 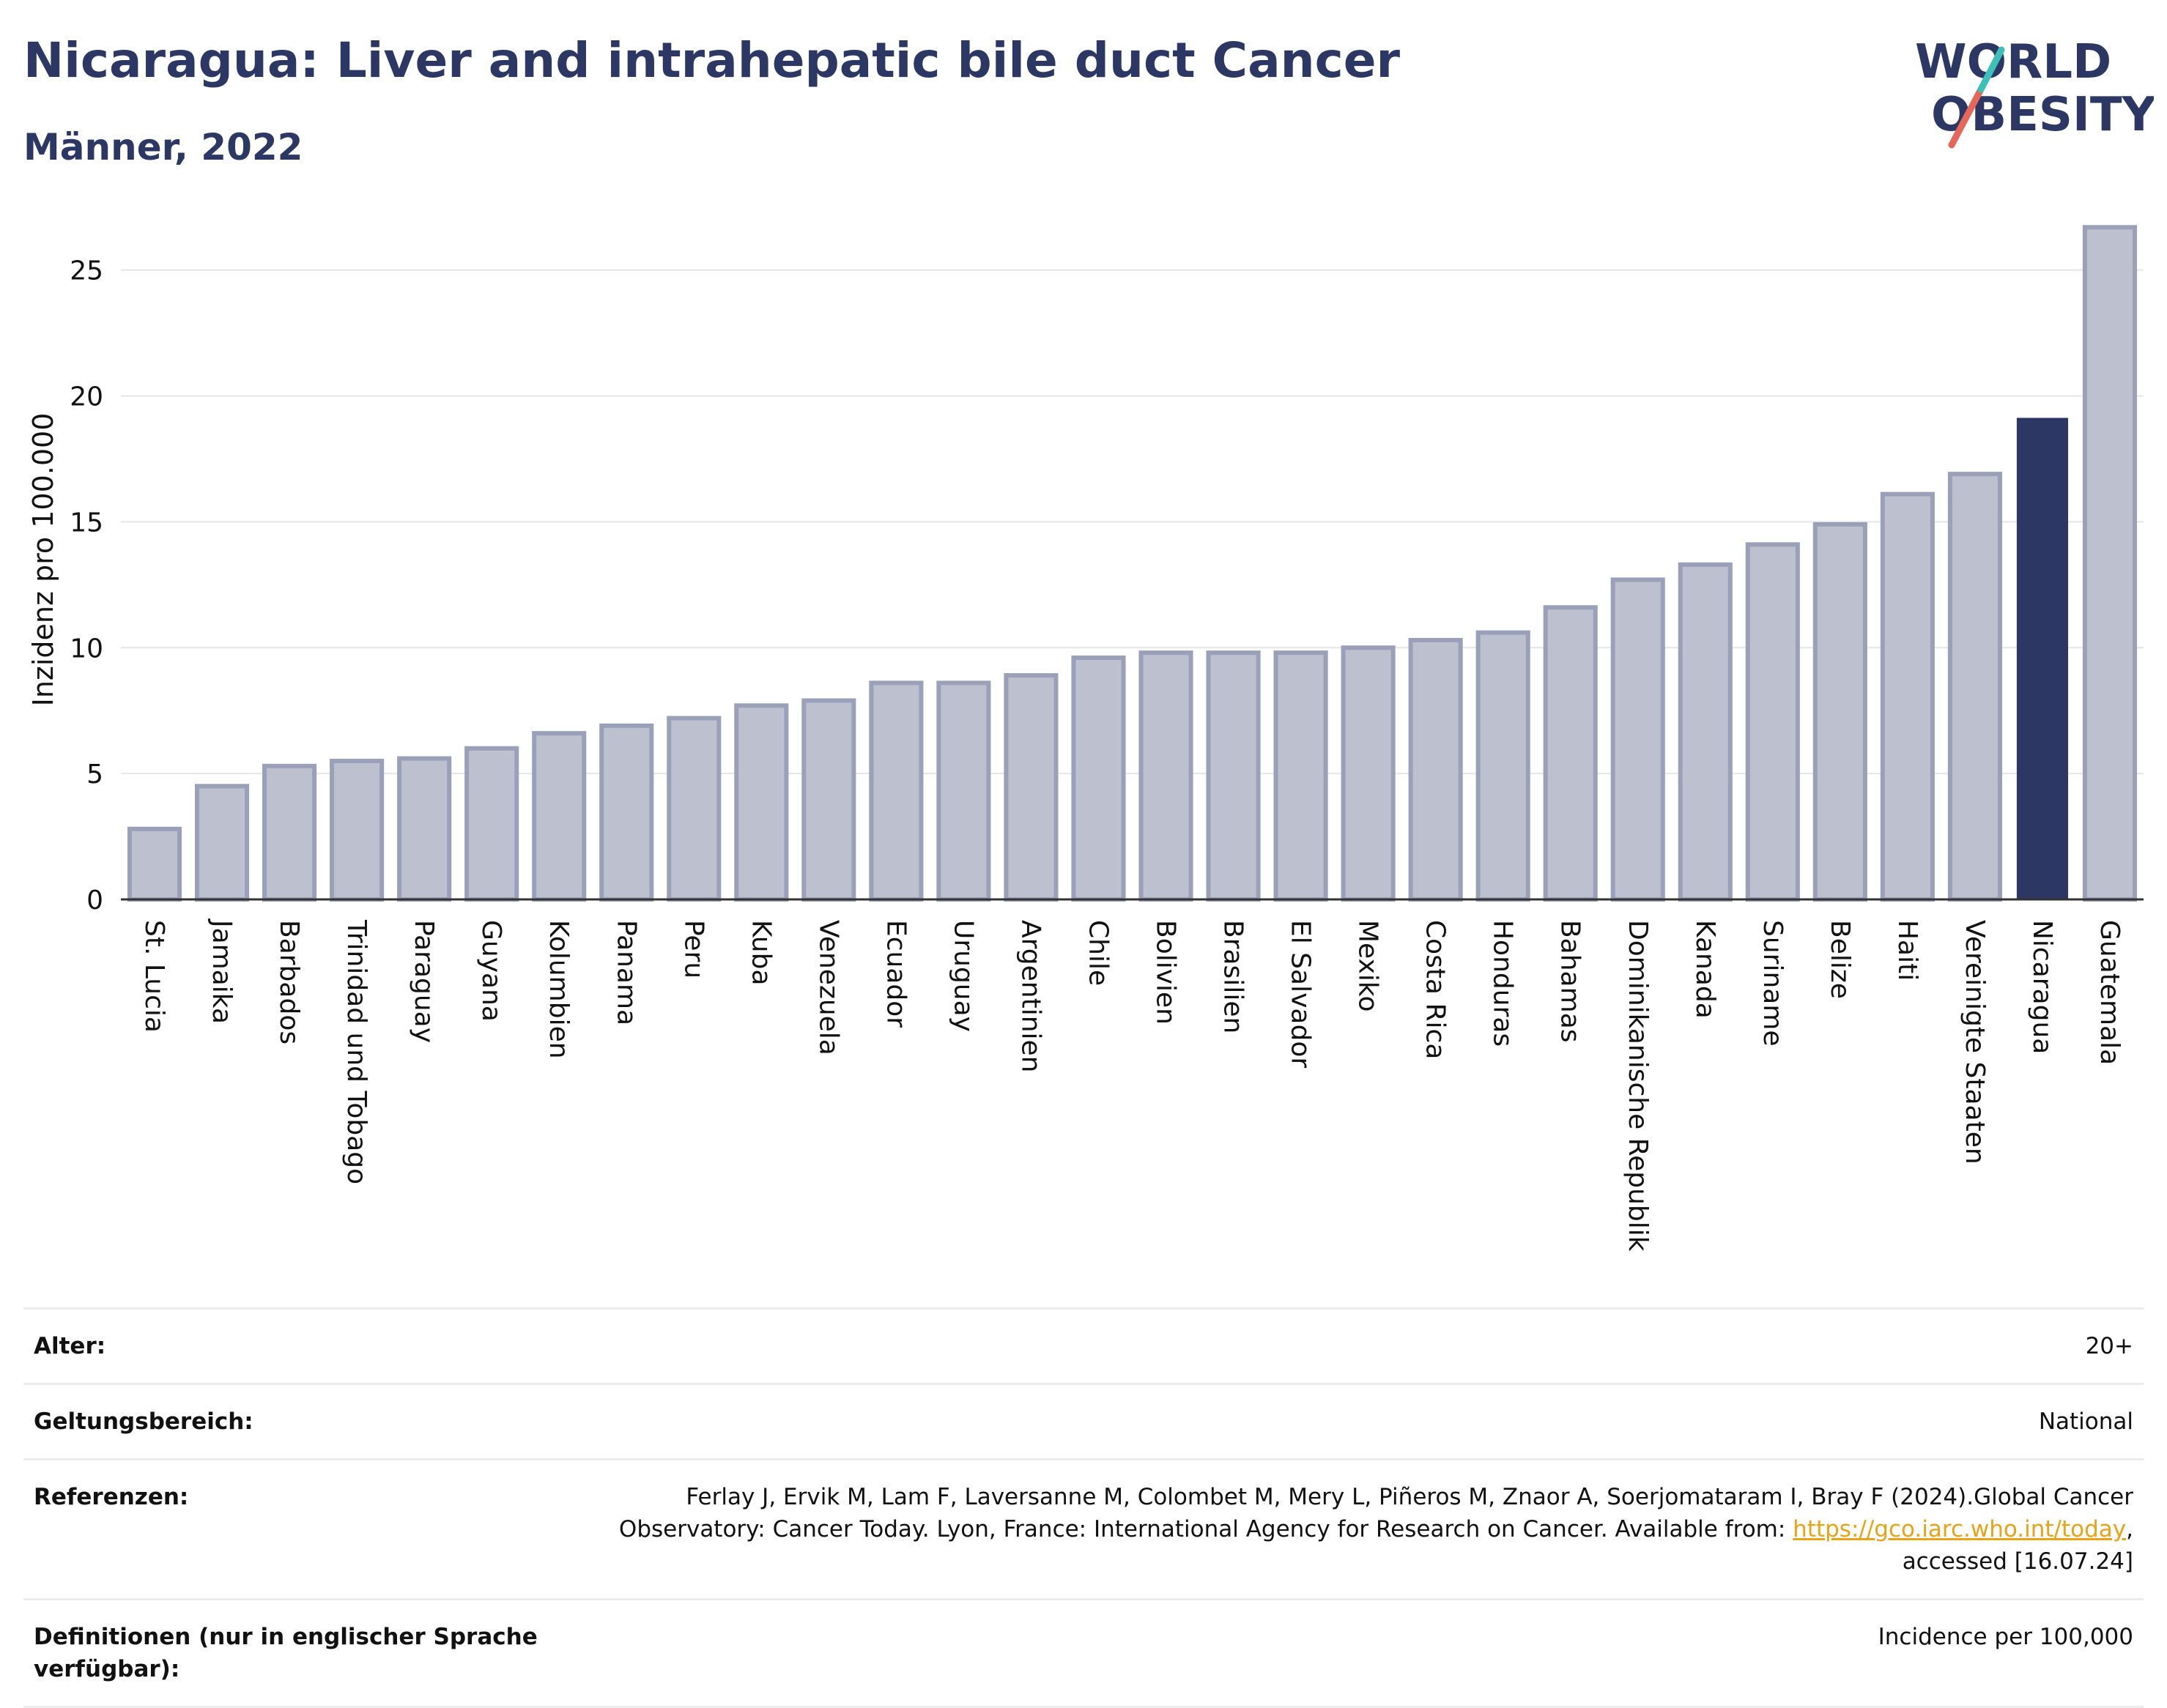 I want to click on x-tick-label: Honduras, so click(x=1503, y=983).